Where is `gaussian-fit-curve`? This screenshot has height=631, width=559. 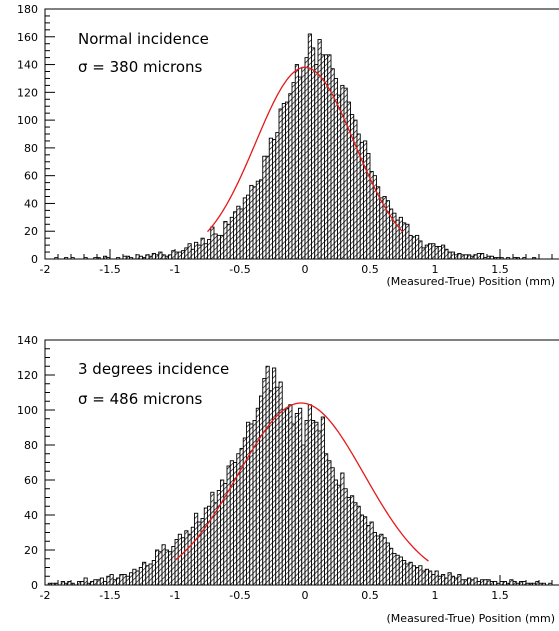 gaussian-fit-curve is located at coordinates (305, 149).